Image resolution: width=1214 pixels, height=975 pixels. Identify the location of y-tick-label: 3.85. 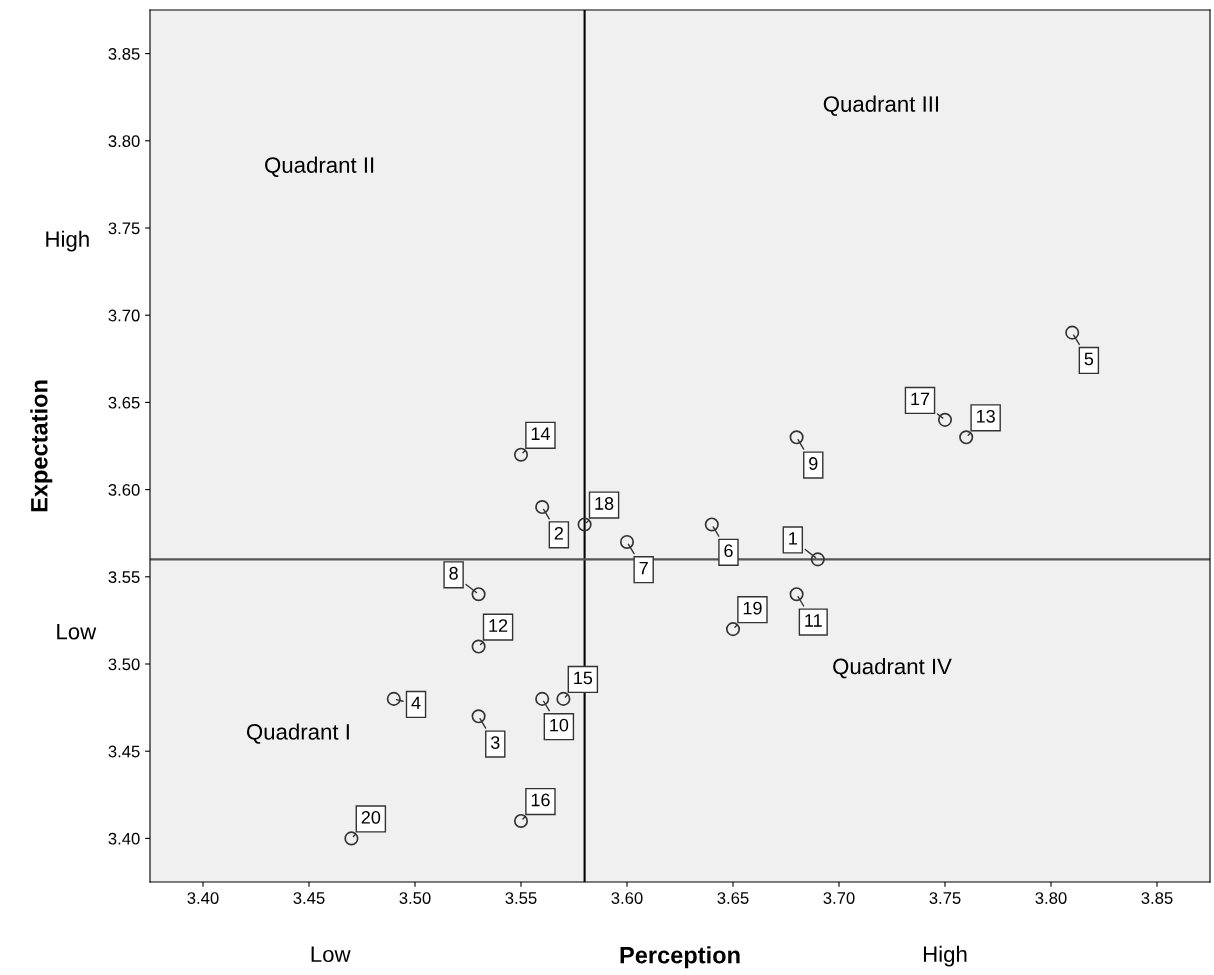
(124, 54).